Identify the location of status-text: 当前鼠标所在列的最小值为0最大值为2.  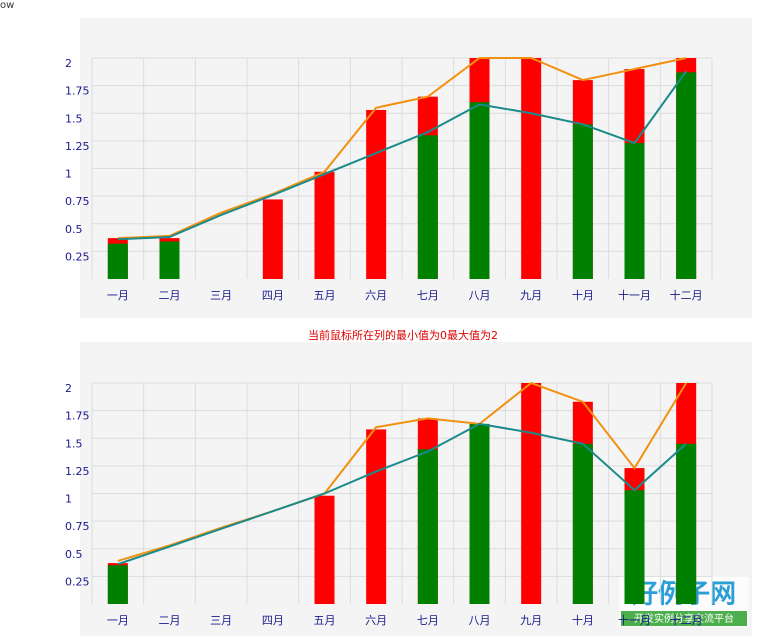
(403, 335).